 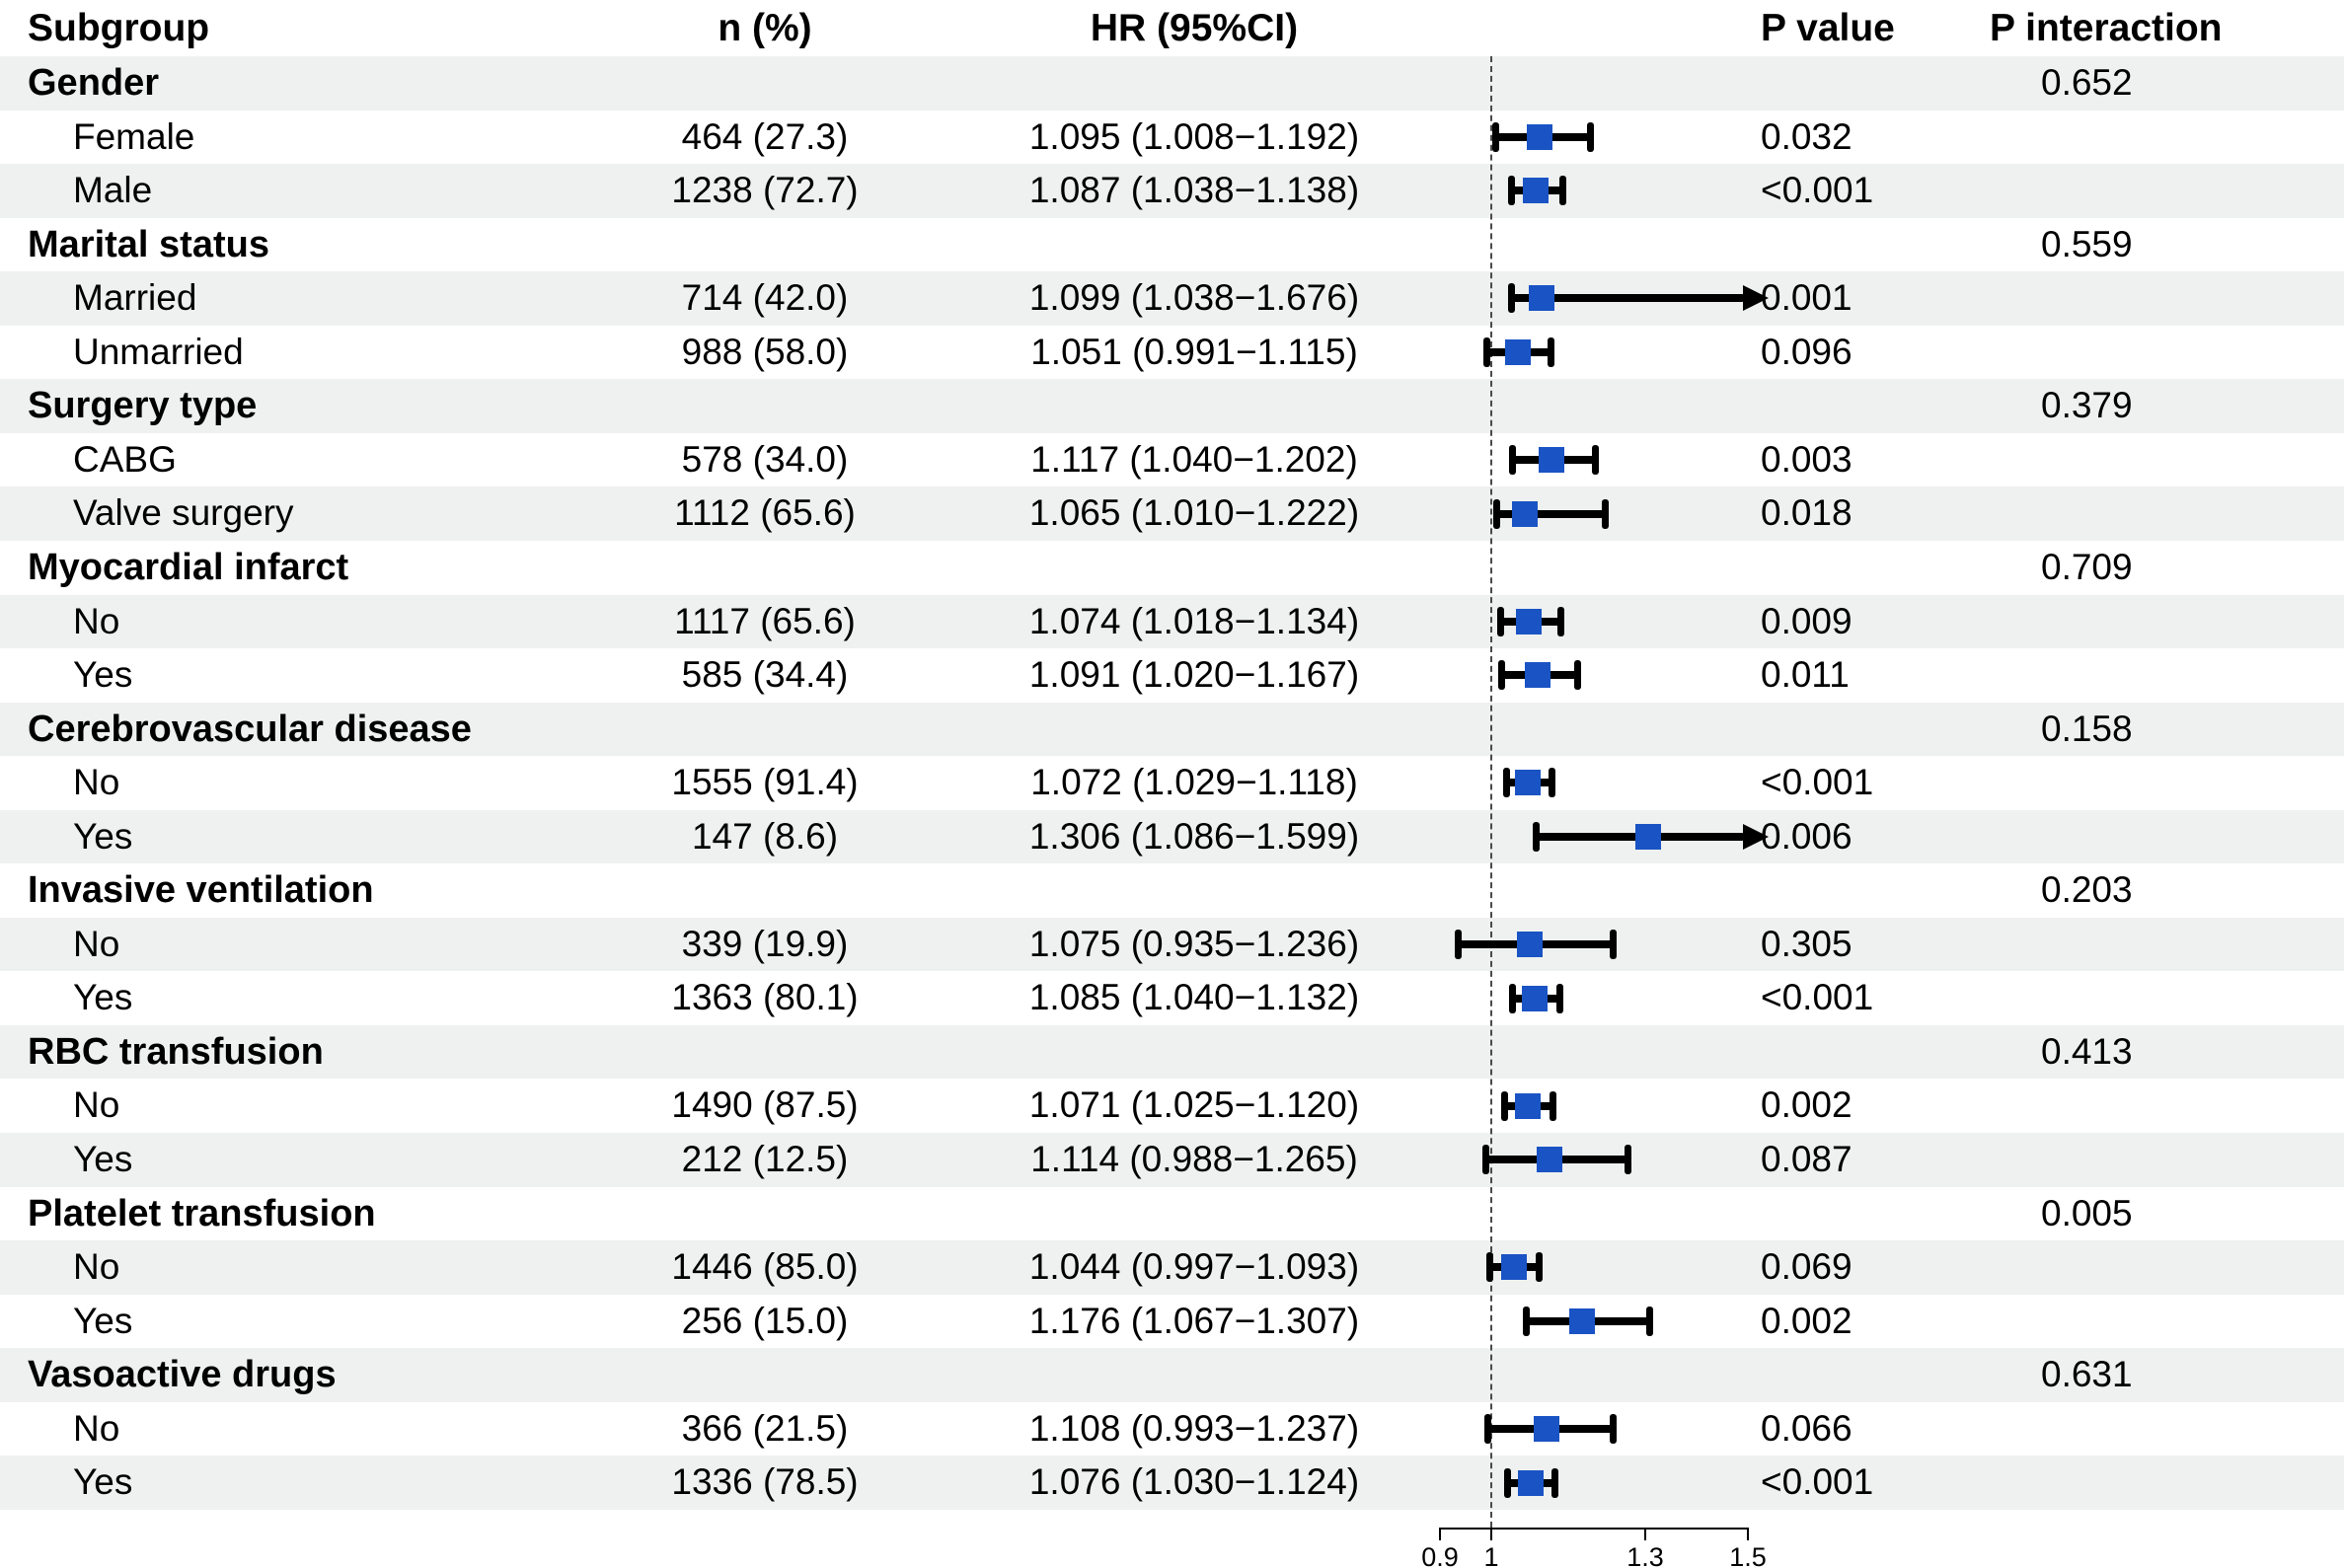 I want to click on subgroup-row: No 1446 (85.0) 1.044 (0.997−1.093) 0.069, so click(x=1172, y=1268).